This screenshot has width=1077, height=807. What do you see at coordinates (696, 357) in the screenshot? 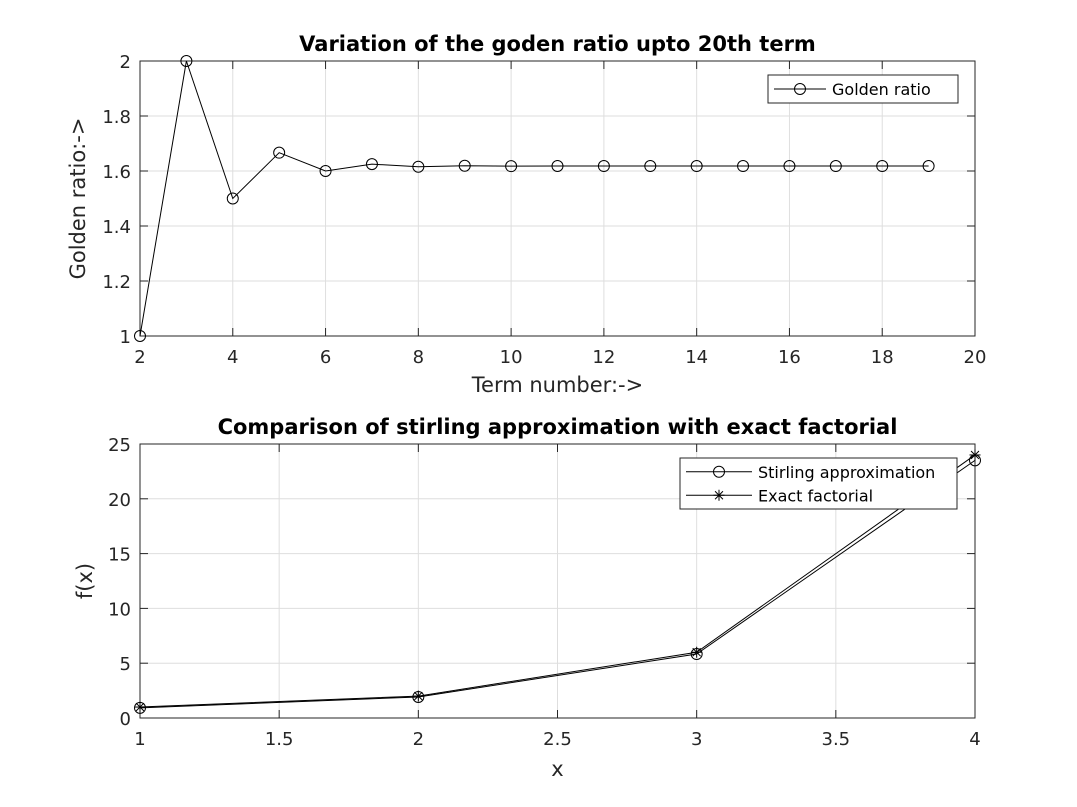
I see `x-tick-label: 14` at bounding box center [696, 357].